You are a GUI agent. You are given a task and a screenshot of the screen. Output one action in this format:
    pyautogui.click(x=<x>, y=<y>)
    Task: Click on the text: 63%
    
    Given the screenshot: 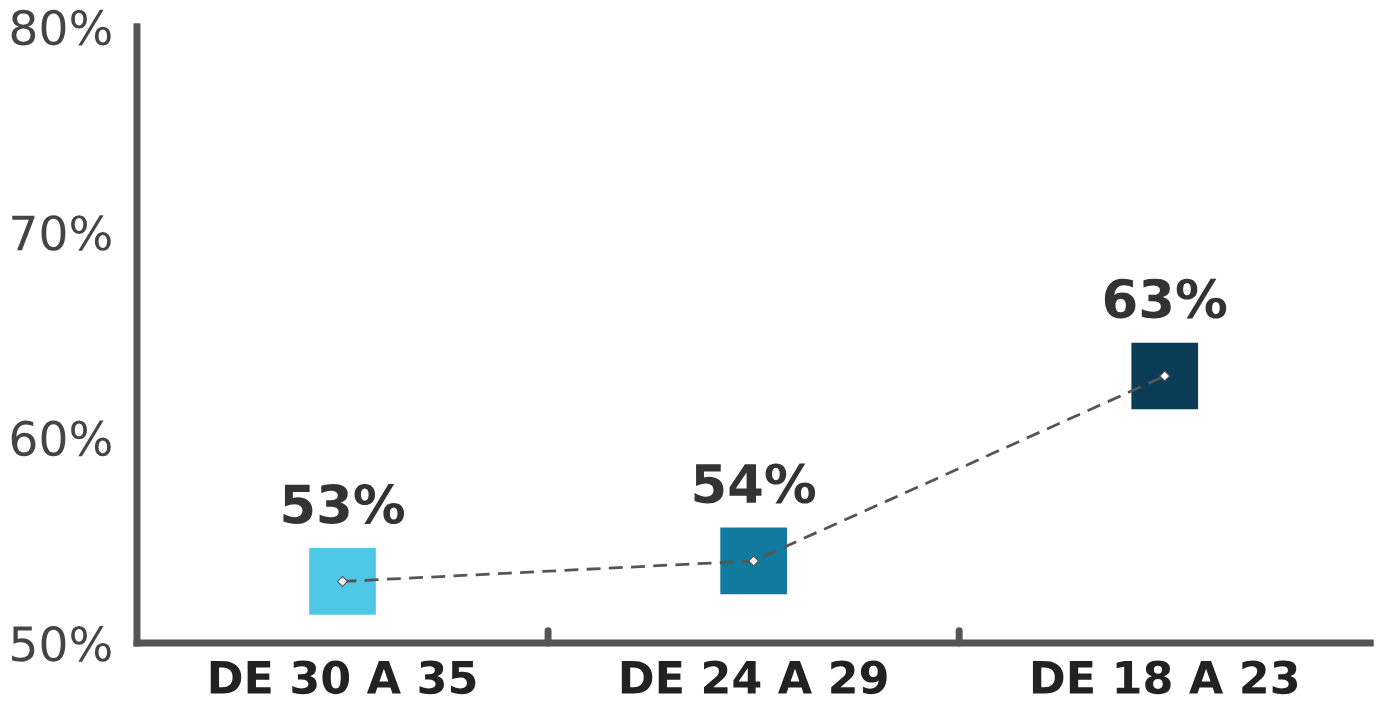 What is the action you would take?
    pyautogui.click(x=1165, y=298)
    